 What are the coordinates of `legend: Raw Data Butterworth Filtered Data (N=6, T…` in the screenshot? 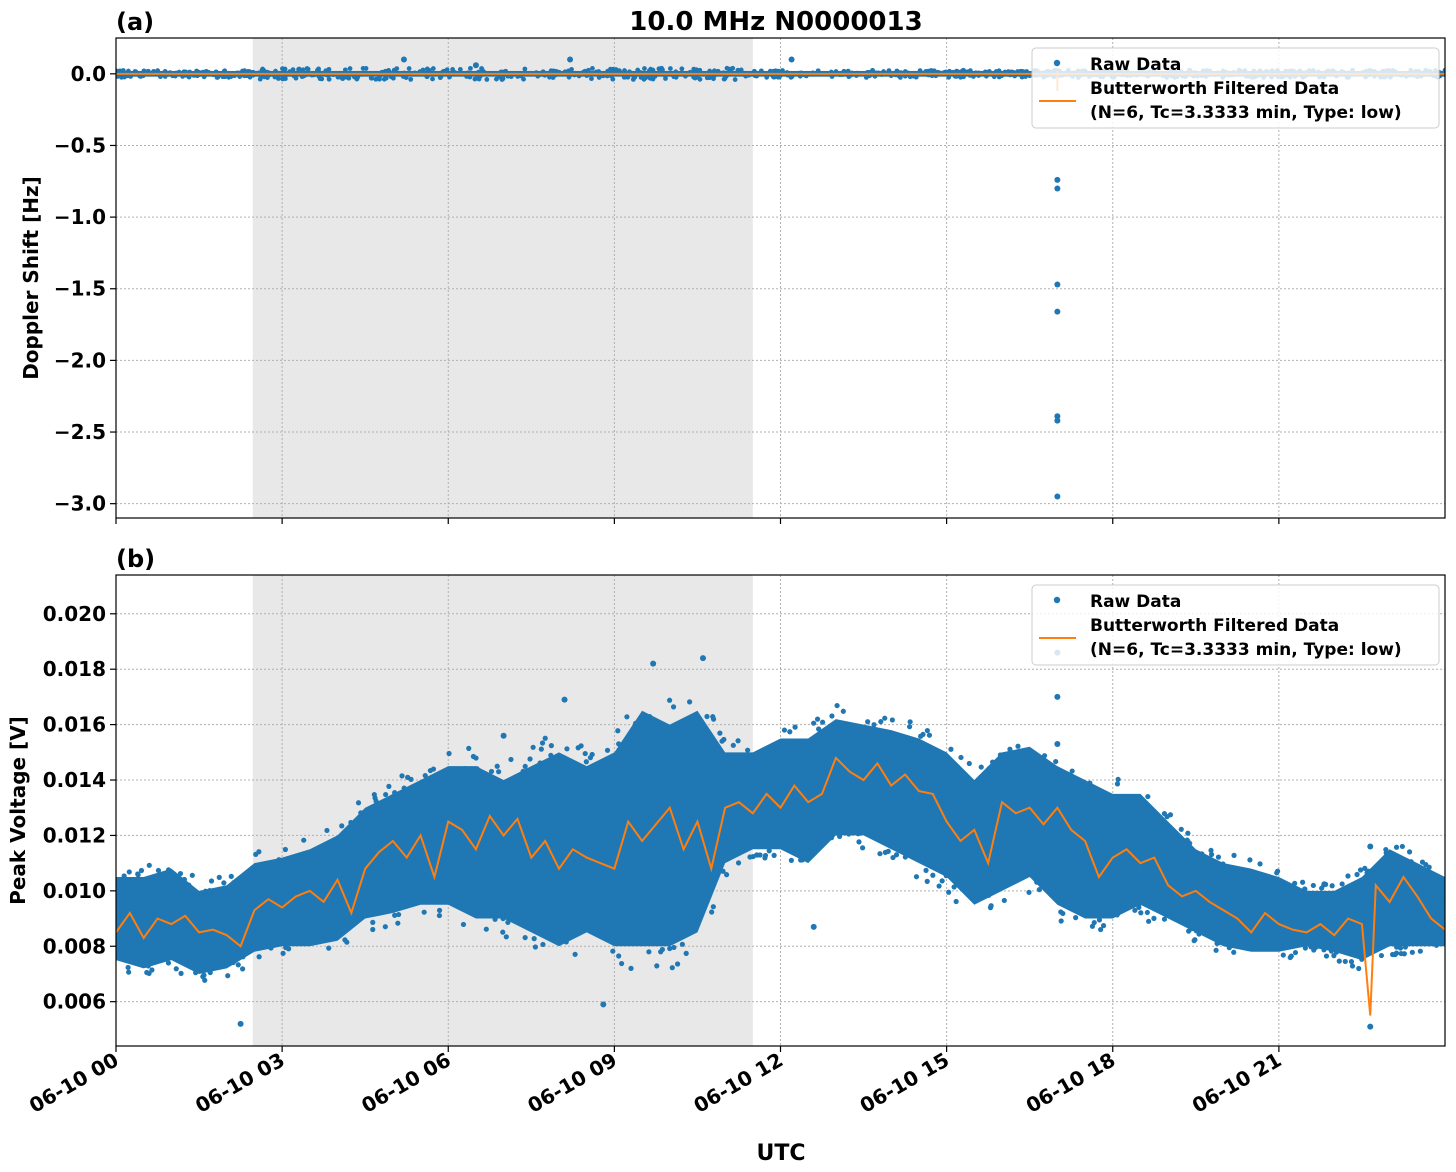 It's located at (1235, 625).